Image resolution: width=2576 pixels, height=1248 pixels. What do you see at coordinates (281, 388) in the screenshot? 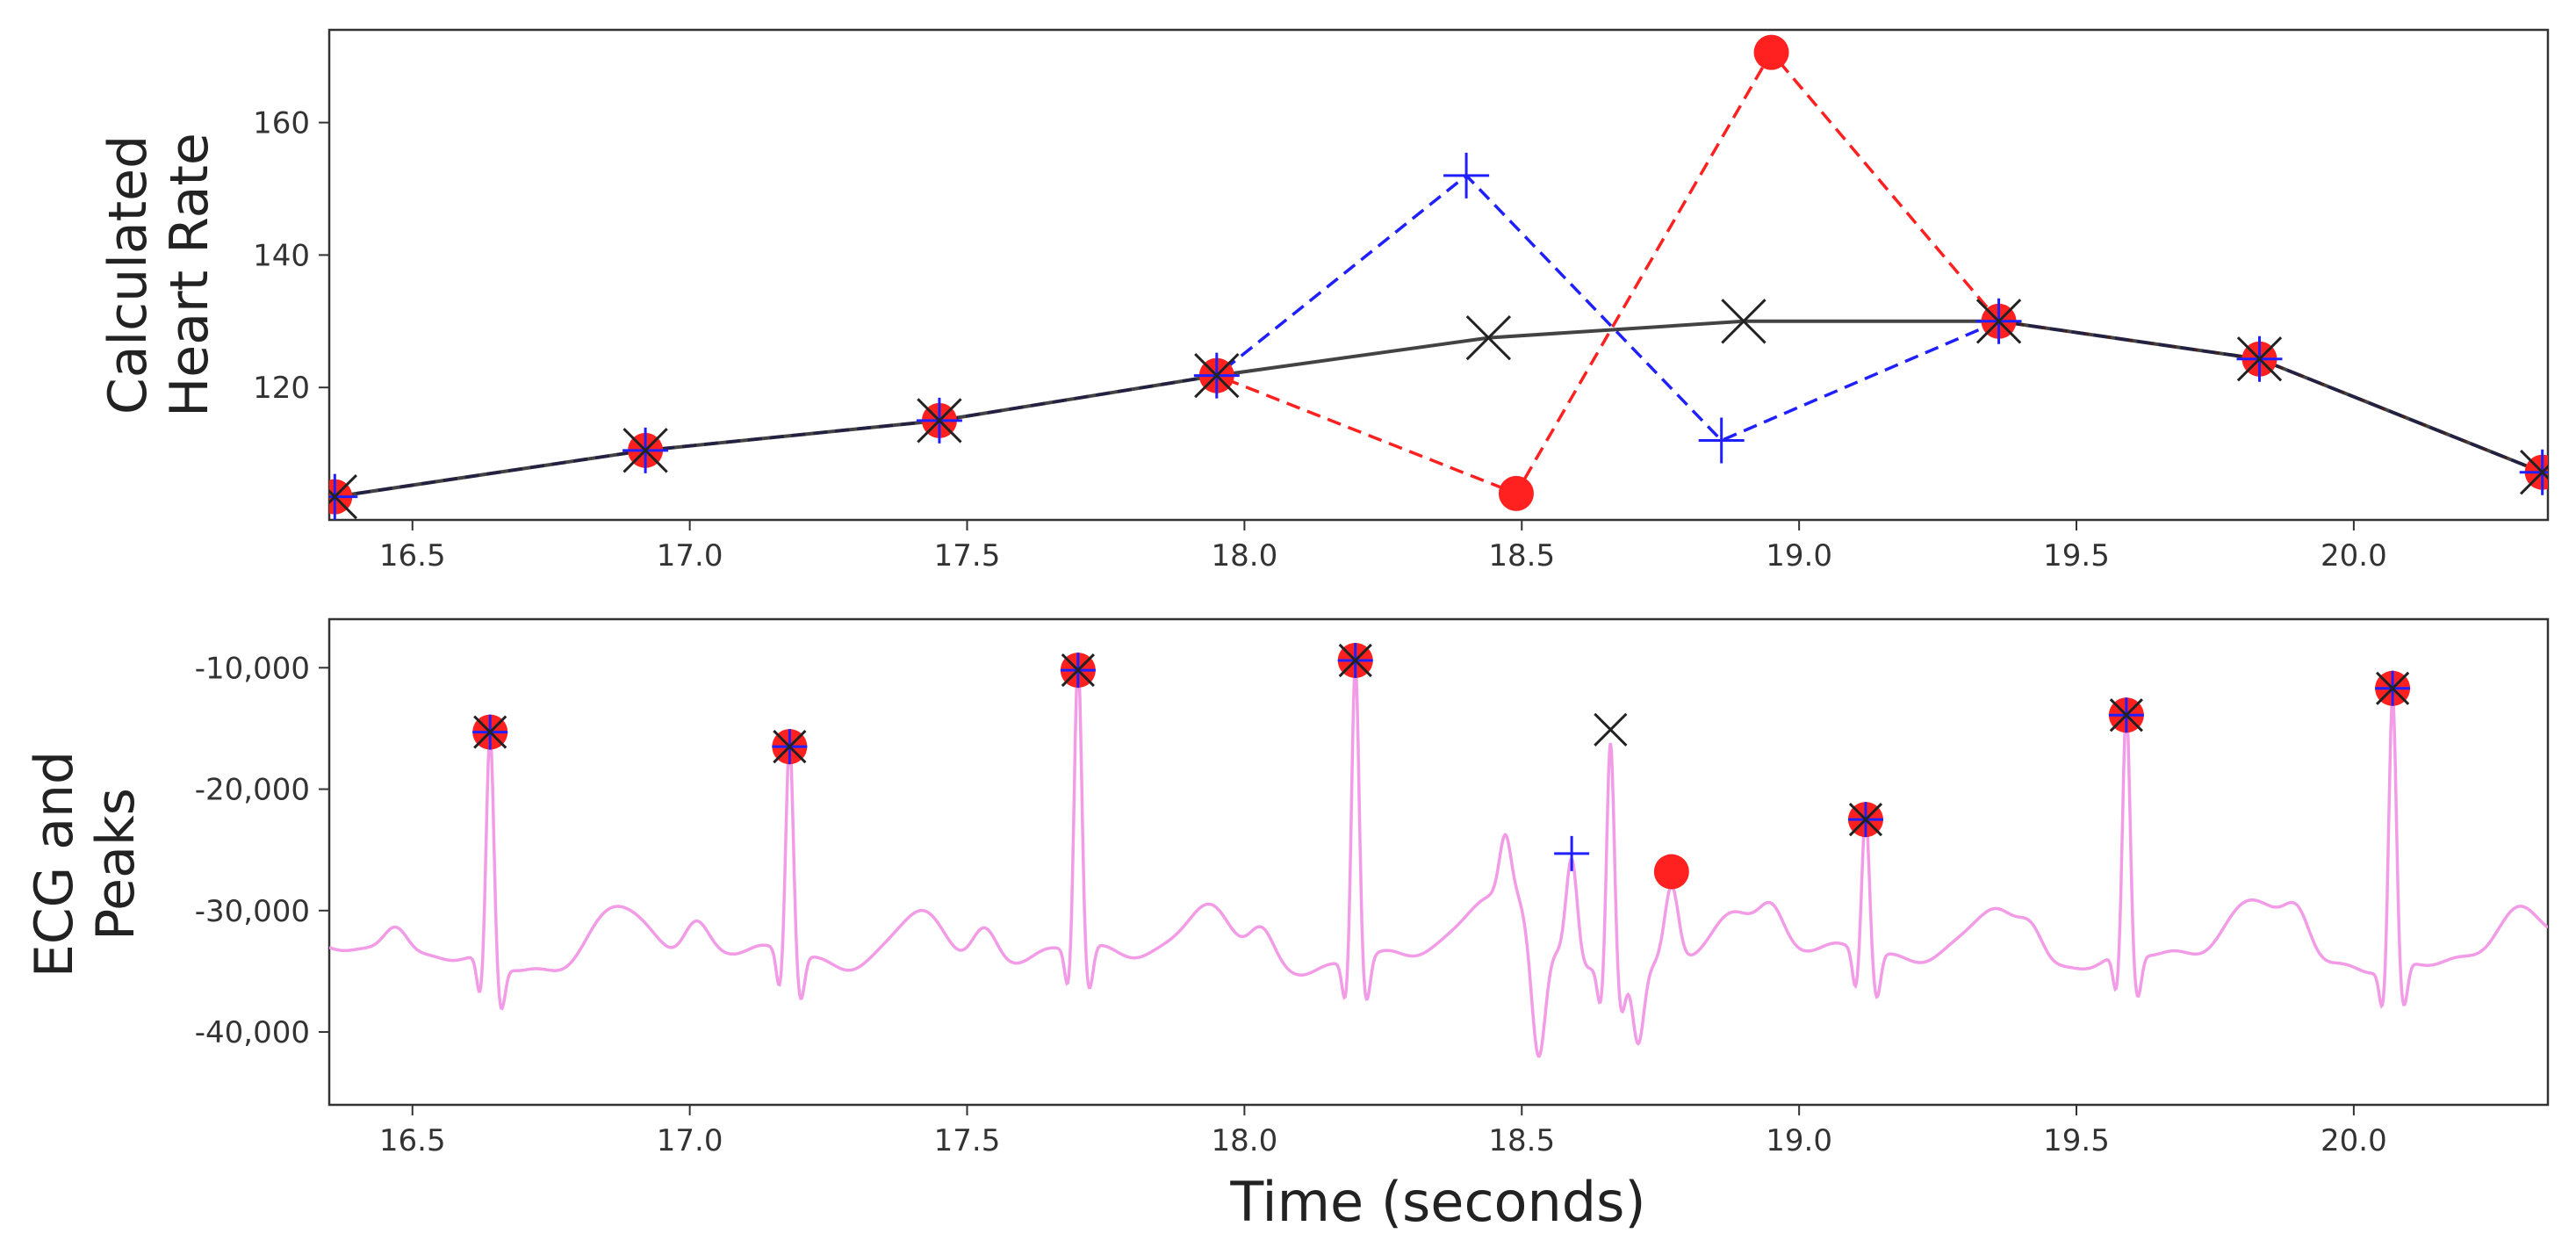
I see `hr-y-tick-label: 120` at bounding box center [281, 388].